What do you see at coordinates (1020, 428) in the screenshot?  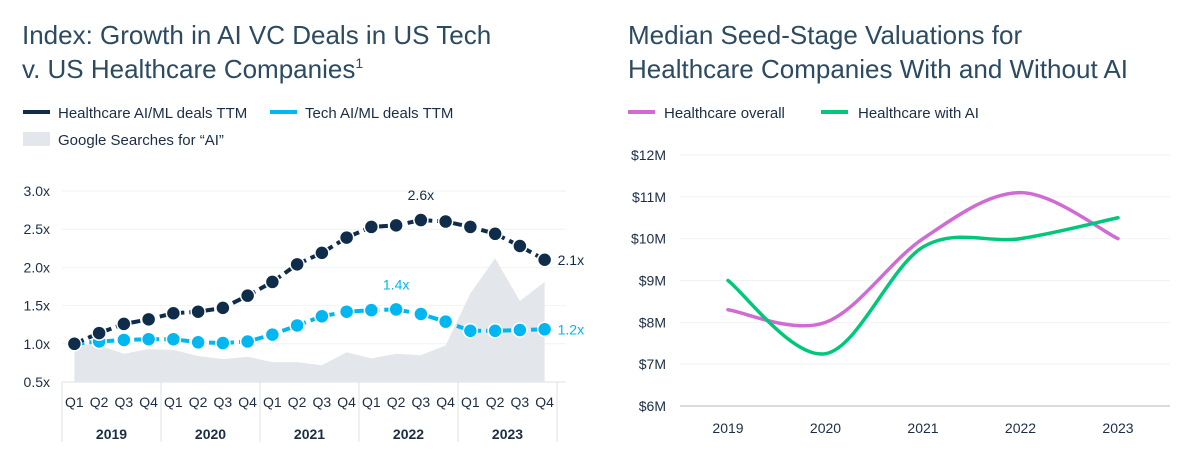 I see `x-tick-label: 2022` at bounding box center [1020, 428].